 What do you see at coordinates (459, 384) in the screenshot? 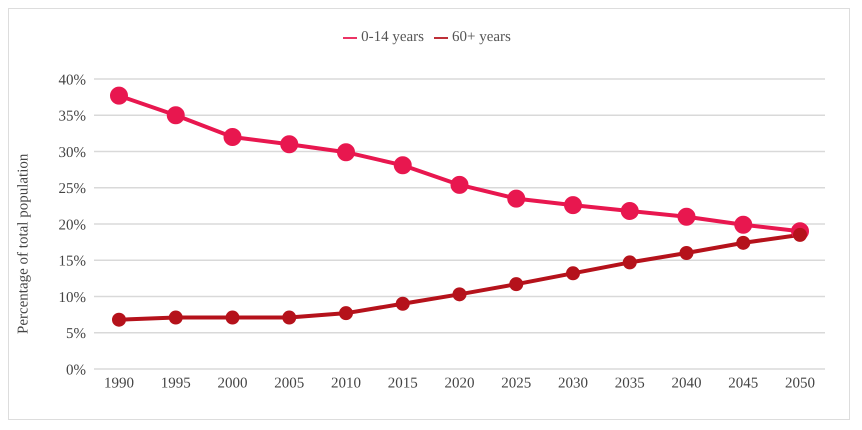
I see `x-tick-label: 2020` at bounding box center [459, 384].